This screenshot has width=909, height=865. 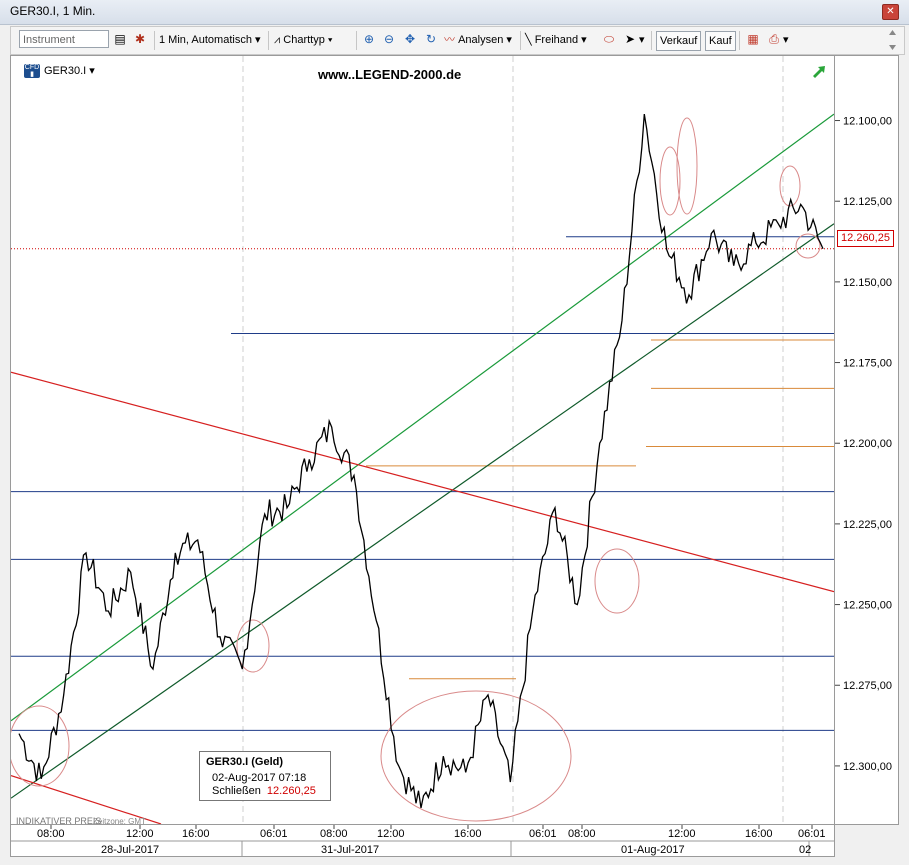 I want to click on price-tick-label: 12.300,00, so click(x=867, y=767).